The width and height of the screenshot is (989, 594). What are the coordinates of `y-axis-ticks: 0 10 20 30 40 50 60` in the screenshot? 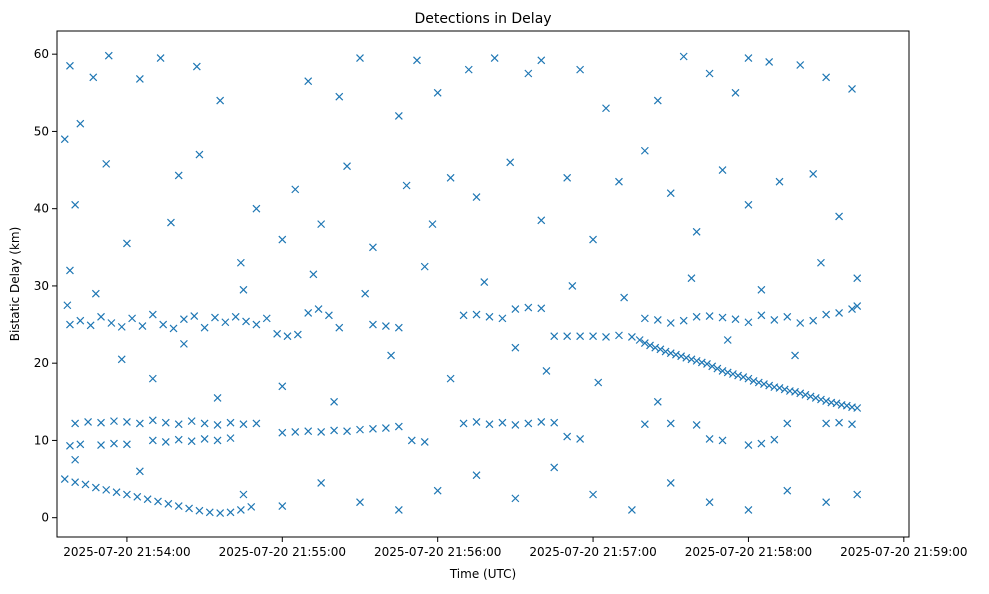 It's located at (45, 286).